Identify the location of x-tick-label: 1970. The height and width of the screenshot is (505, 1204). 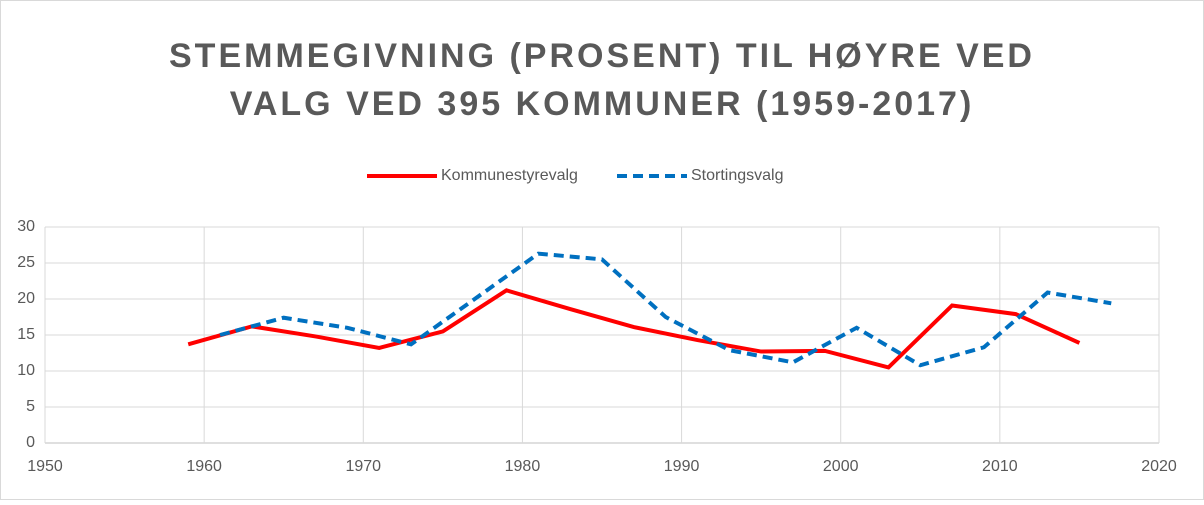
(363, 466).